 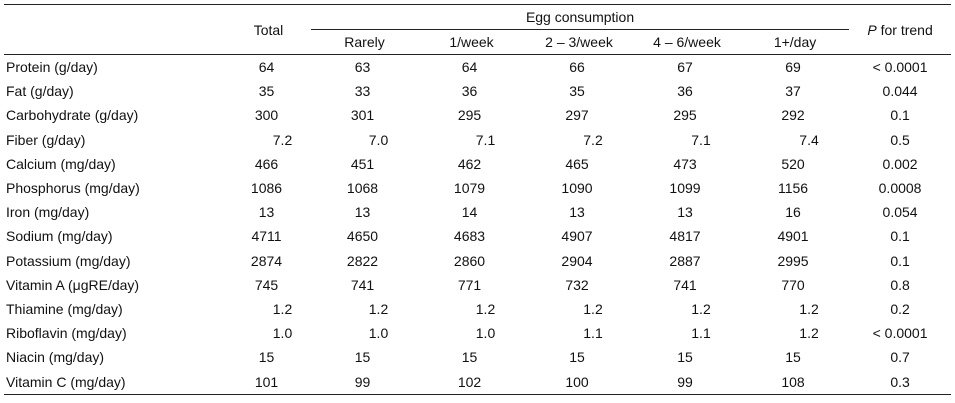 I want to click on cell-value: 473, so click(x=687, y=164).